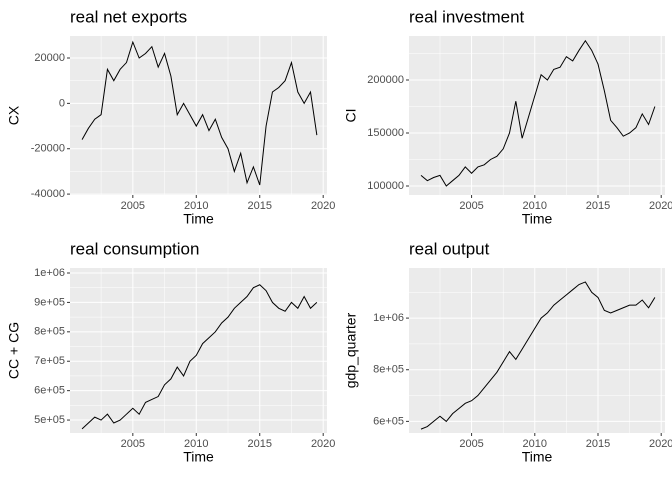 The image size is (672, 480). Describe the element at coordinates (449, 248) in the screenshot. I see `chart-title: real output` at that location.